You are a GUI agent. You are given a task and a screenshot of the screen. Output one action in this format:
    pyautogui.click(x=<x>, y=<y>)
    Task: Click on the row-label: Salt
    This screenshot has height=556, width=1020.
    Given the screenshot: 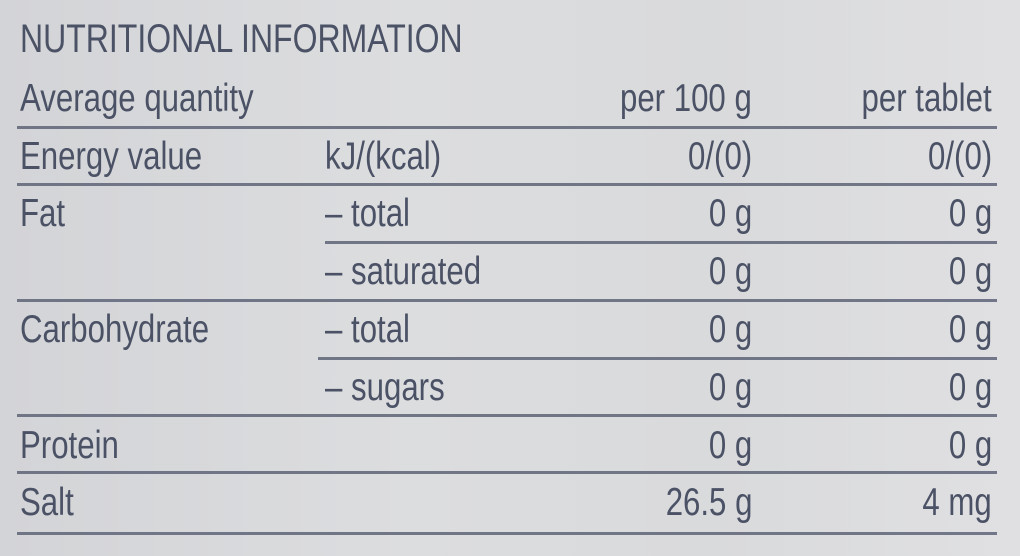 What is the action you would take?
    pyautogui.click(x=47, y=502)
    